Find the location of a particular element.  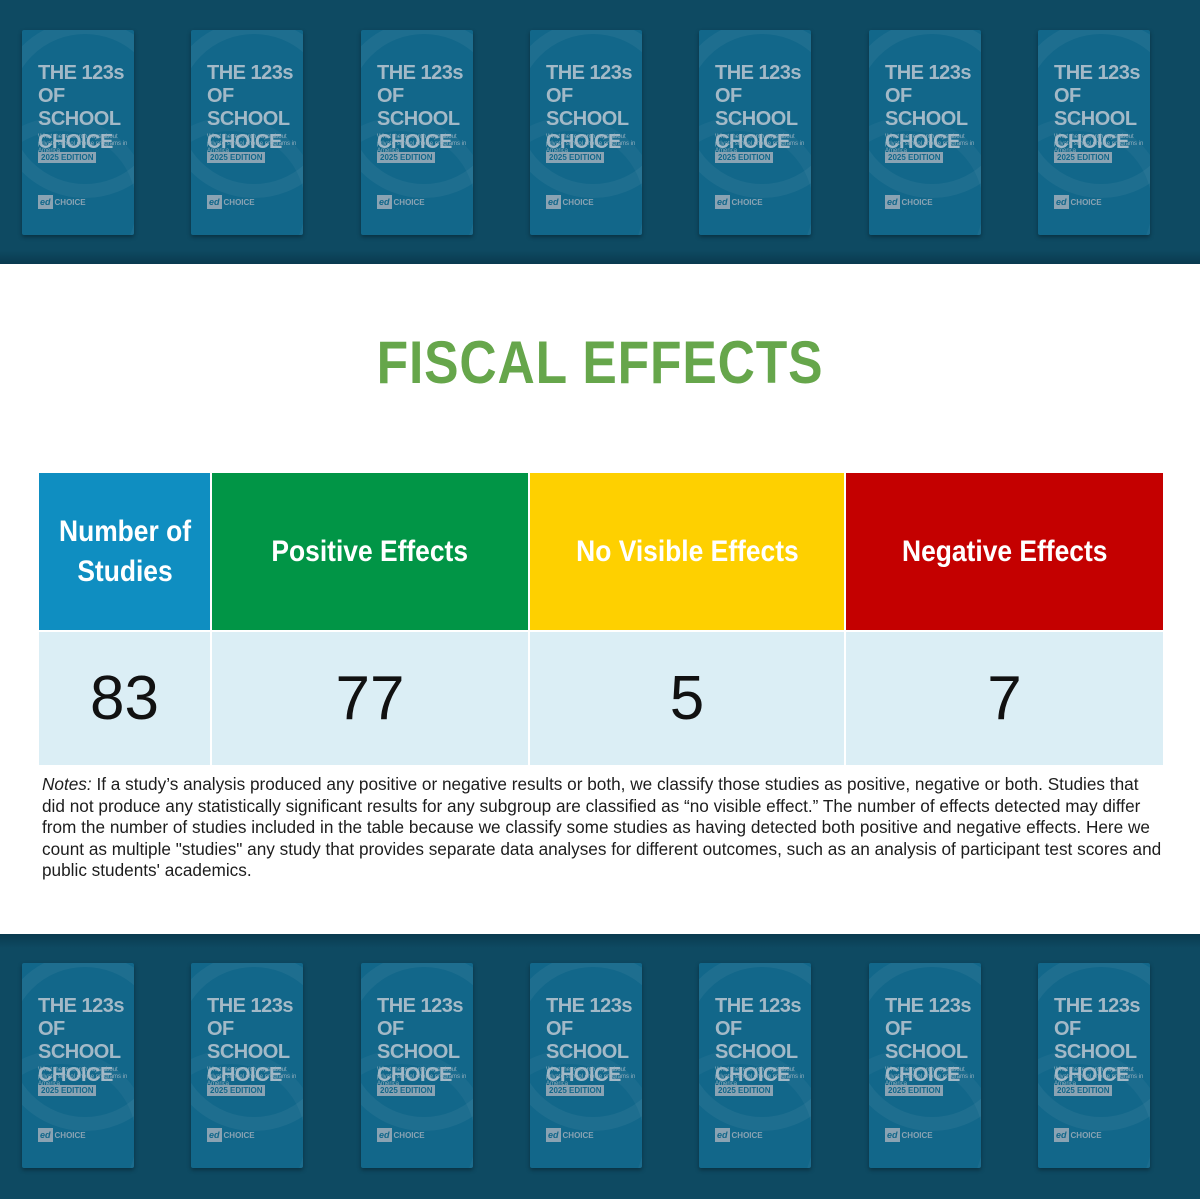

page-title: FISCAL EFFECTS is located at coordinates (600, 362).